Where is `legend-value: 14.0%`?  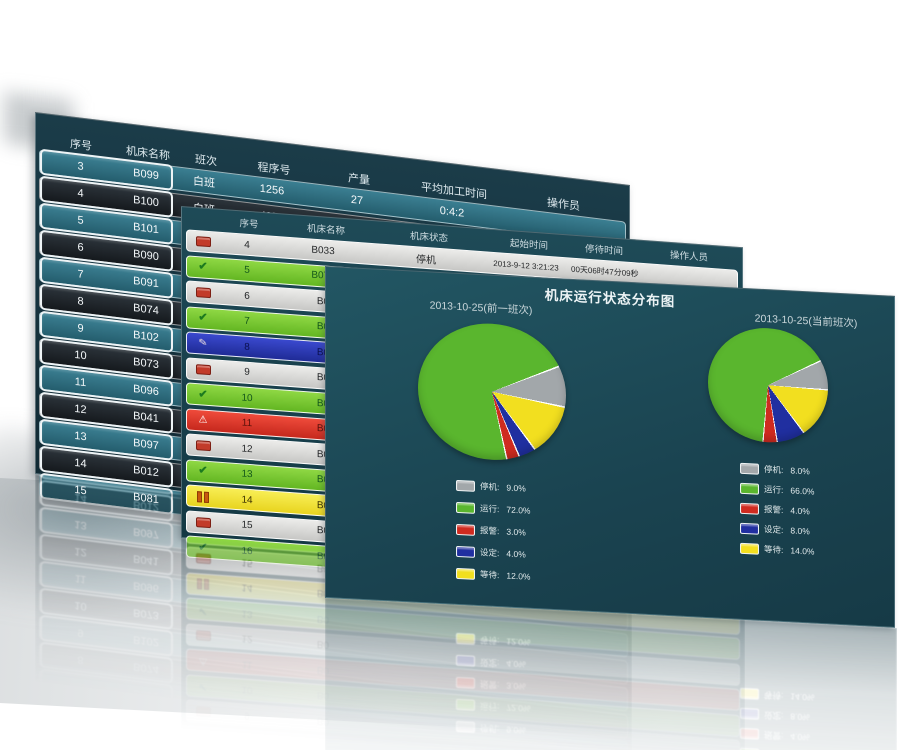
legend-value: 14.0% is located at coordinates (802, 551).